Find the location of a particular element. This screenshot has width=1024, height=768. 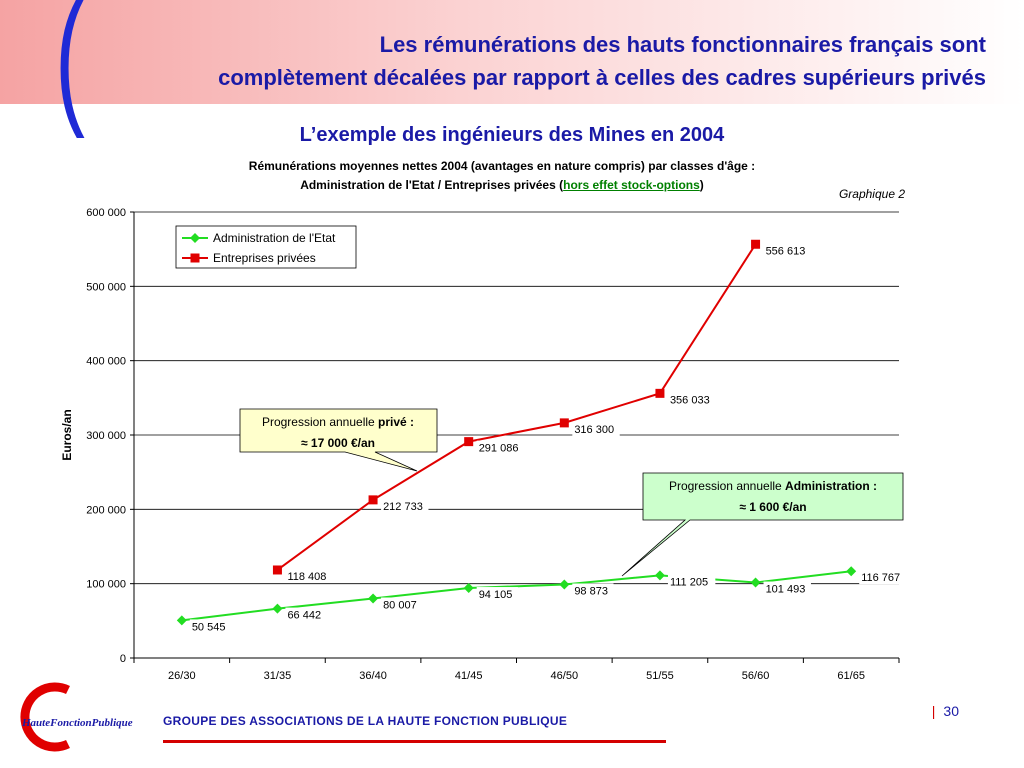

hfp-logo-icon is located at coordinates (45, 717).